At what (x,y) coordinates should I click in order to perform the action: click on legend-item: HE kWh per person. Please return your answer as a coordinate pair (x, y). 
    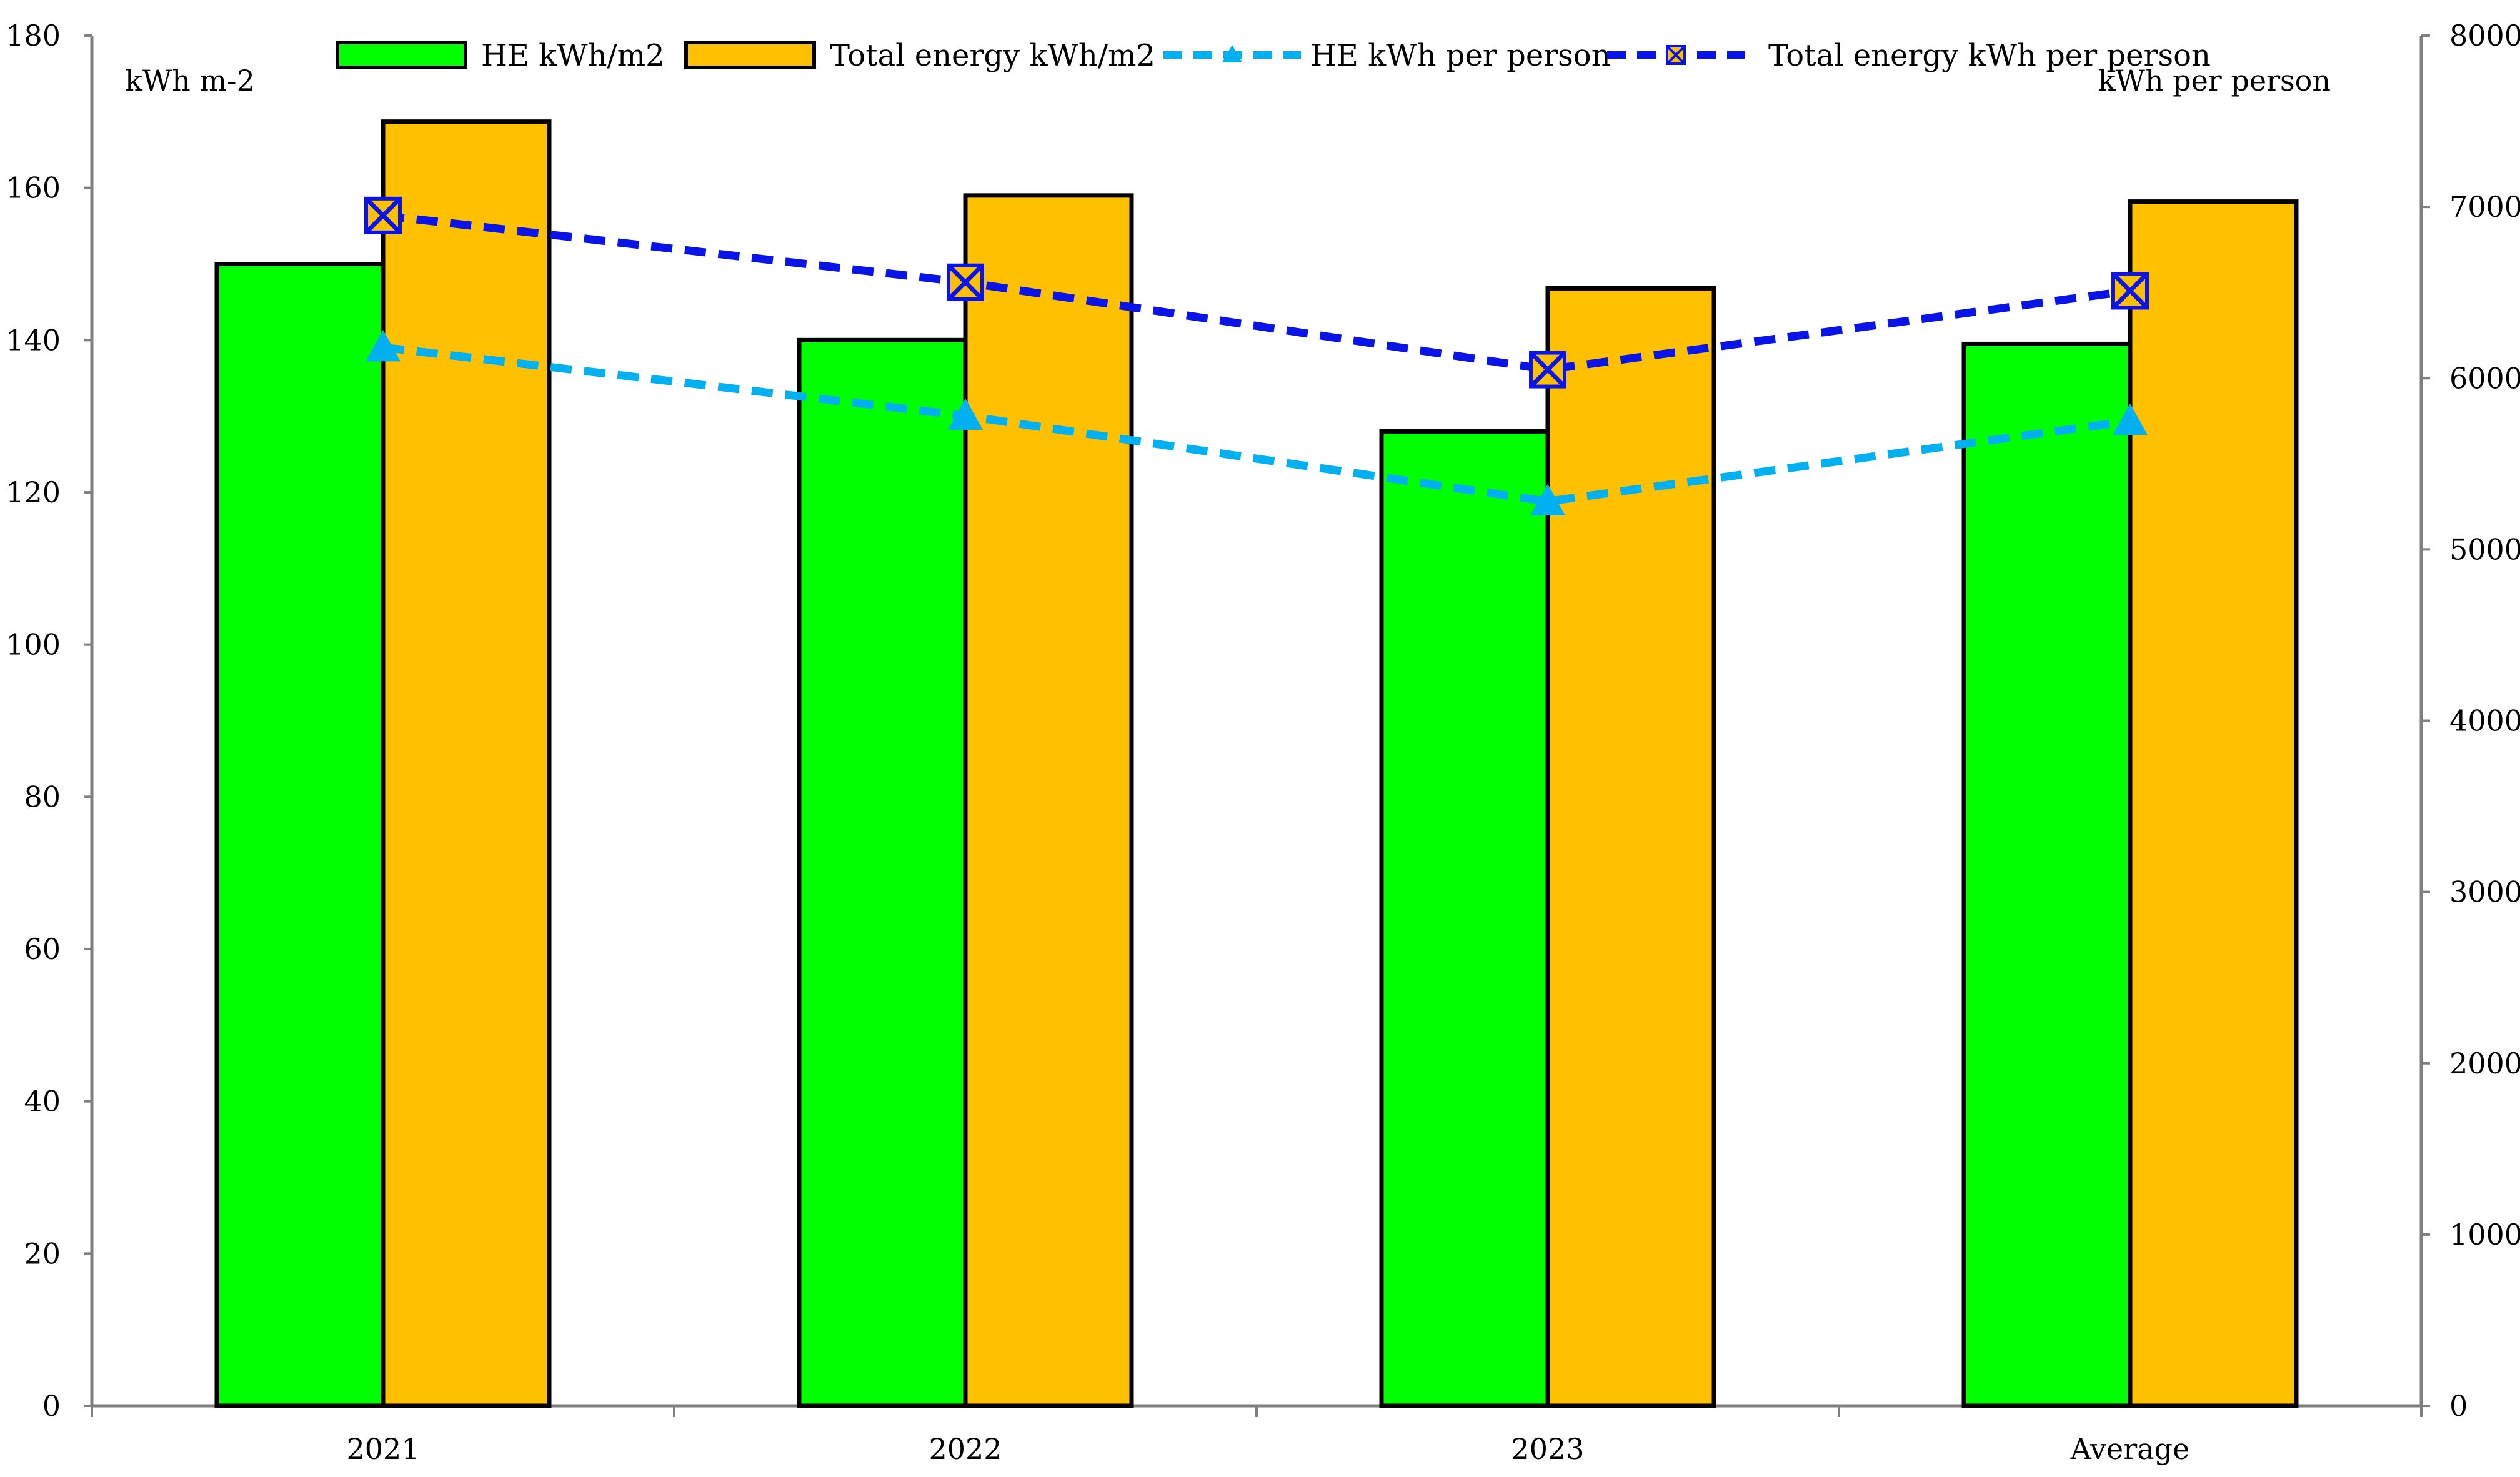
    Looking at the image, I should click on (1387, 56).